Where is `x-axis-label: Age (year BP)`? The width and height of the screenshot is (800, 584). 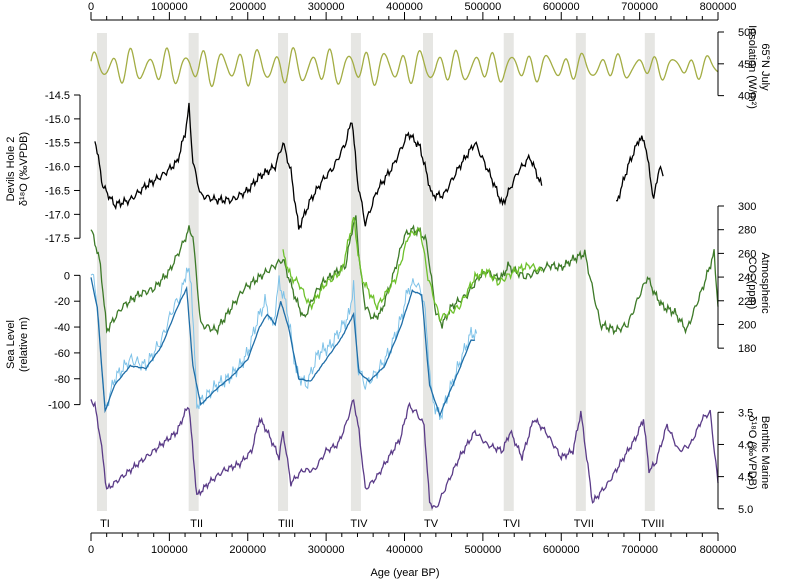
x-axis-label: Age (year BP) is located at coordinates (404, 573).